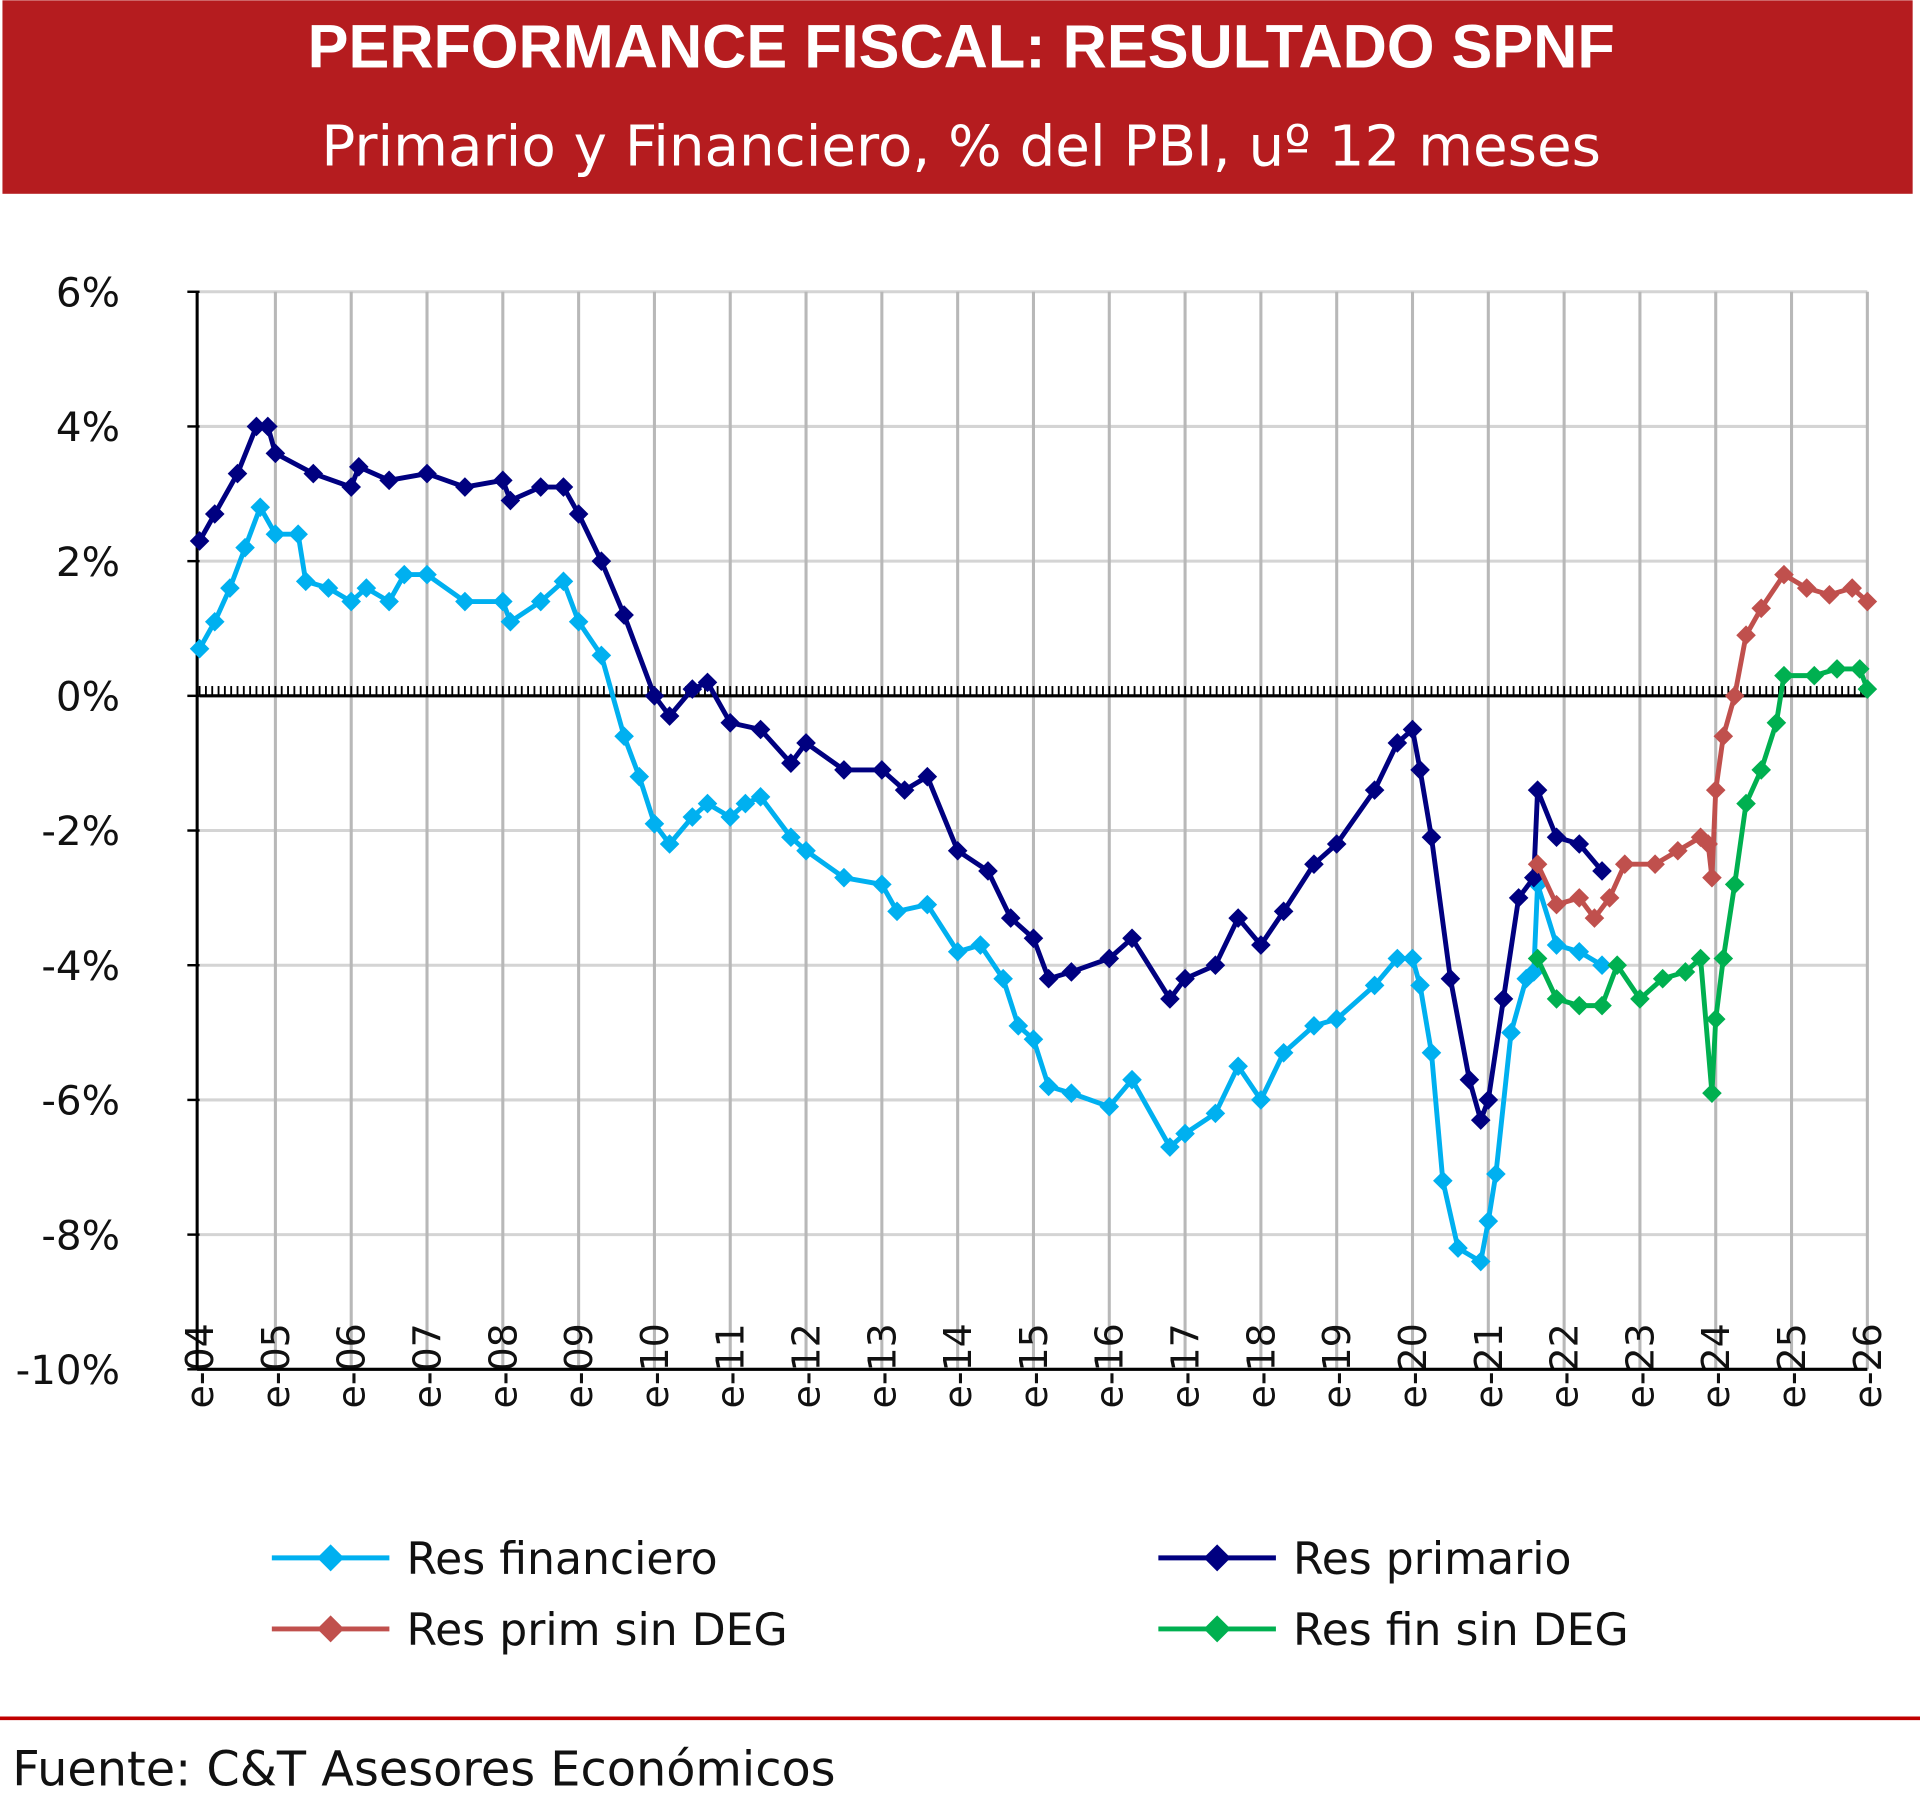  Describe the element at coordinates (427, 1365) in the screenshot. I see `x-tick-label: e-07` at that location.